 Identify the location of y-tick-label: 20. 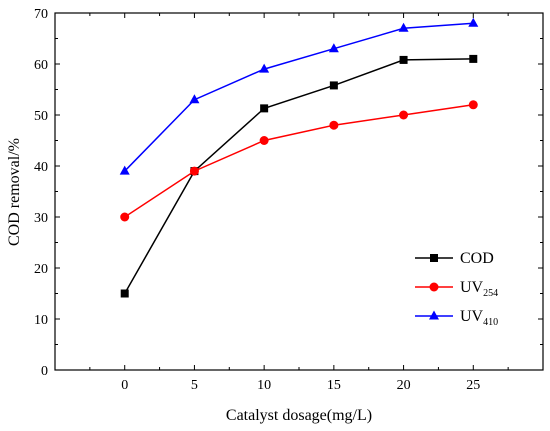
(41, 269).